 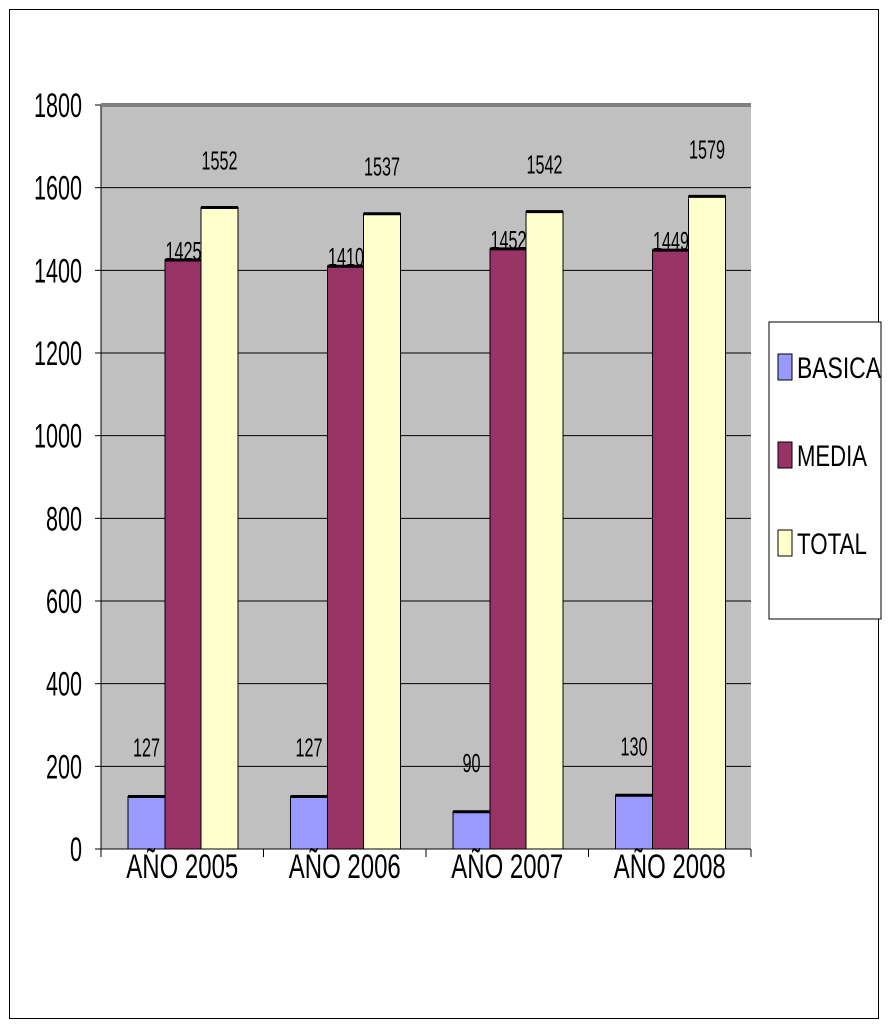 What do you see at coordinates (182, 867) in the screenshot?
I see `x-tick-label: AÑO 2005` at bounding box center [182, 867].